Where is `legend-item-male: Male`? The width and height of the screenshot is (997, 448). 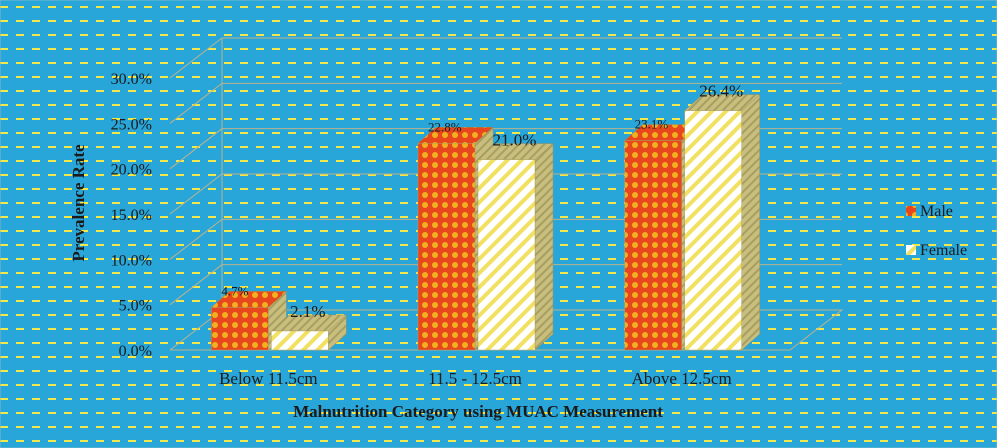
legend-item-male: Male is located at coordinates (929, 211).